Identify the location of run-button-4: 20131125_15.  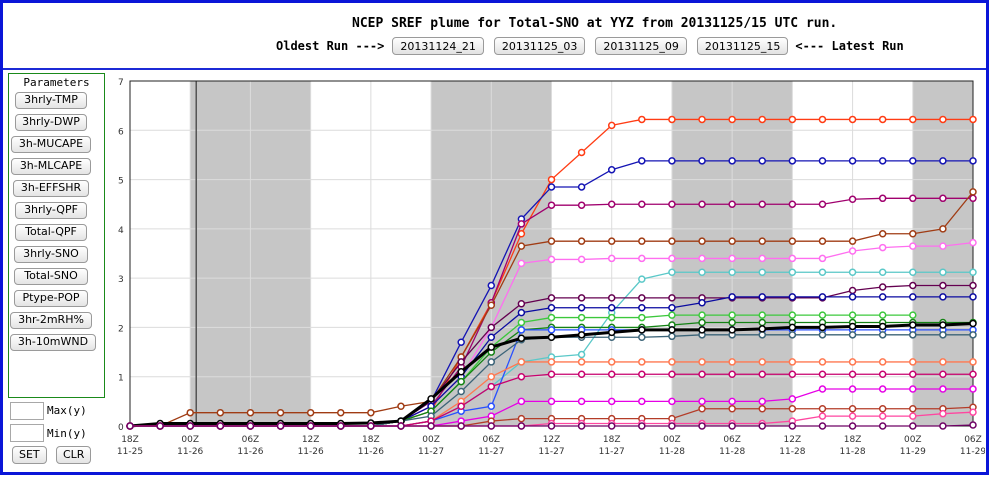
(742, 46).